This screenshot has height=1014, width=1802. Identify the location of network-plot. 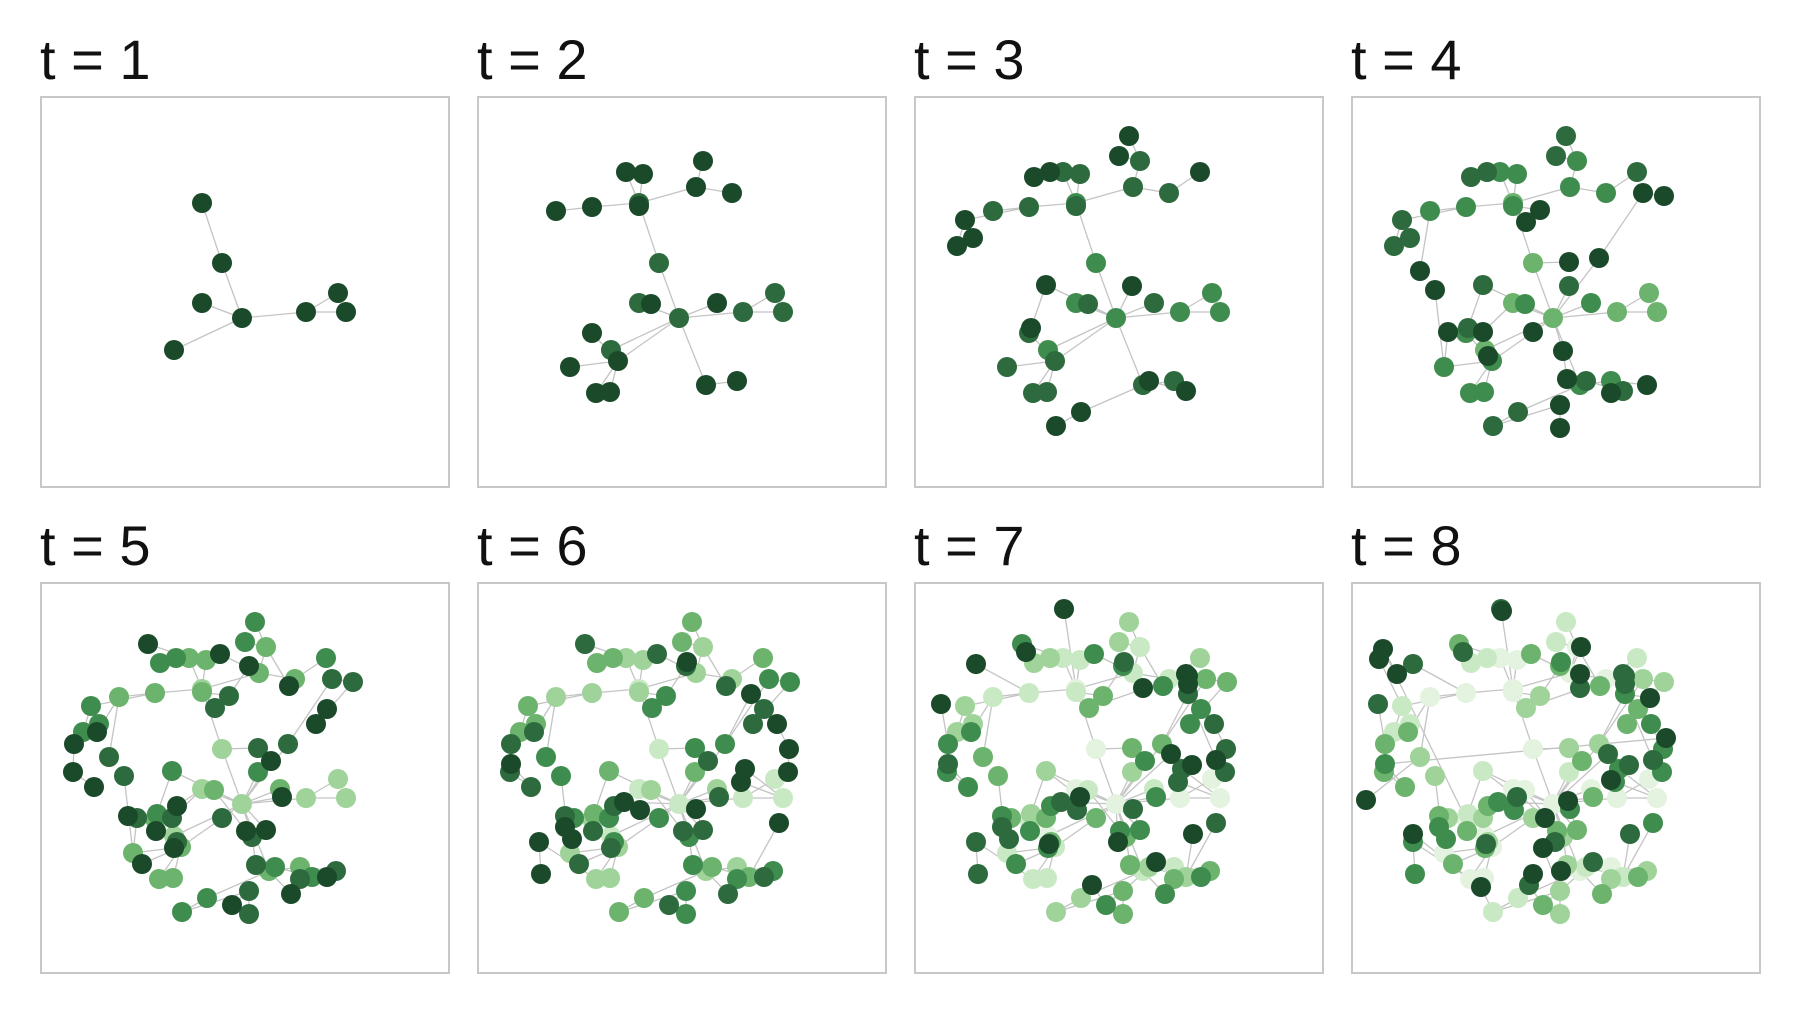
(1119, 778).